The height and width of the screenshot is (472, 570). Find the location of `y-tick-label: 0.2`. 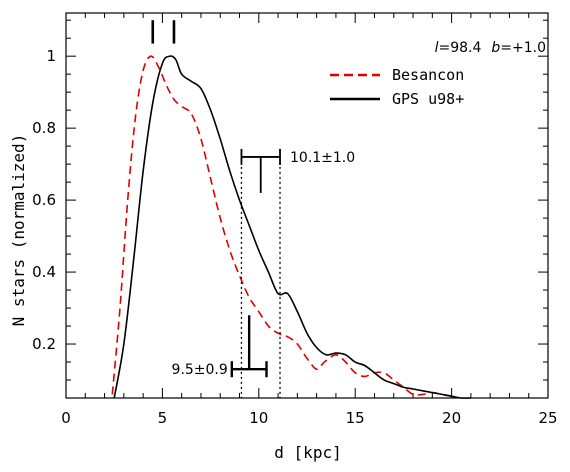

y-tick-label: 0.2 is located at coordinates (44, 344).